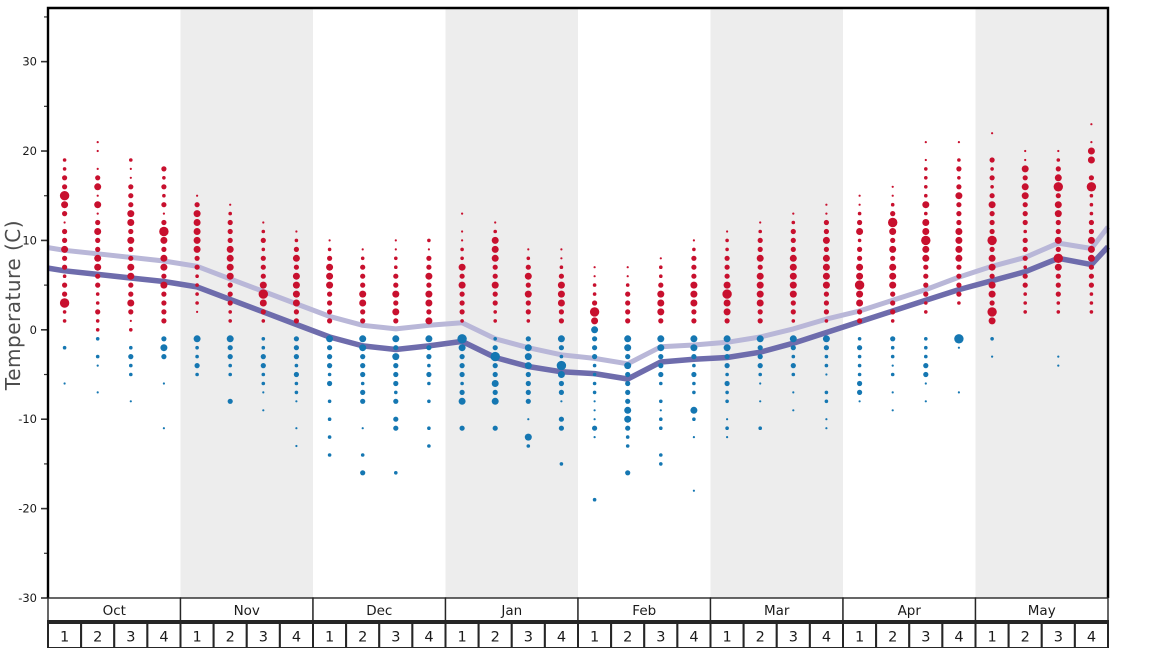 This screenshot has height=648, width=1168. What do you see at coordinates (511, 611) in the screenshot?
I see `month-label: Jan` at bounding box center [511, 611].